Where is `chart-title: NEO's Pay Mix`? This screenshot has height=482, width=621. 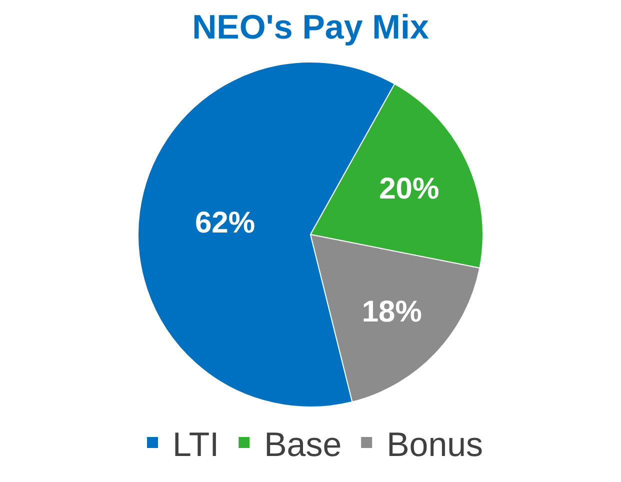
chart-title: NEO's Pay Mix is located at coordinates (310, 27).